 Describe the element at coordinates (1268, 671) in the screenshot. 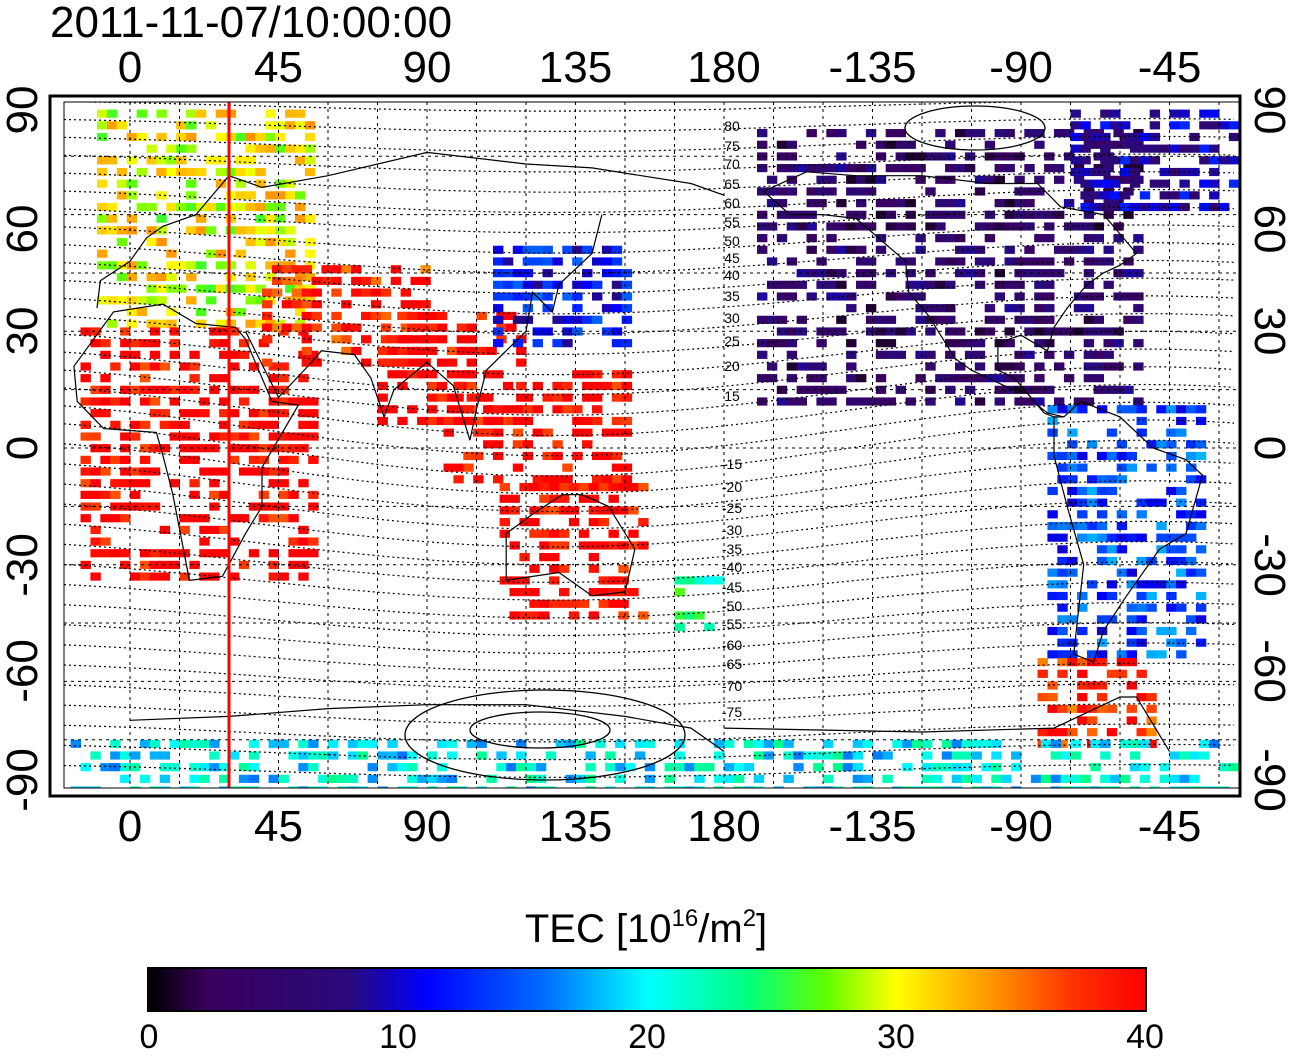

I see `tick-right-label: -60` at that location.